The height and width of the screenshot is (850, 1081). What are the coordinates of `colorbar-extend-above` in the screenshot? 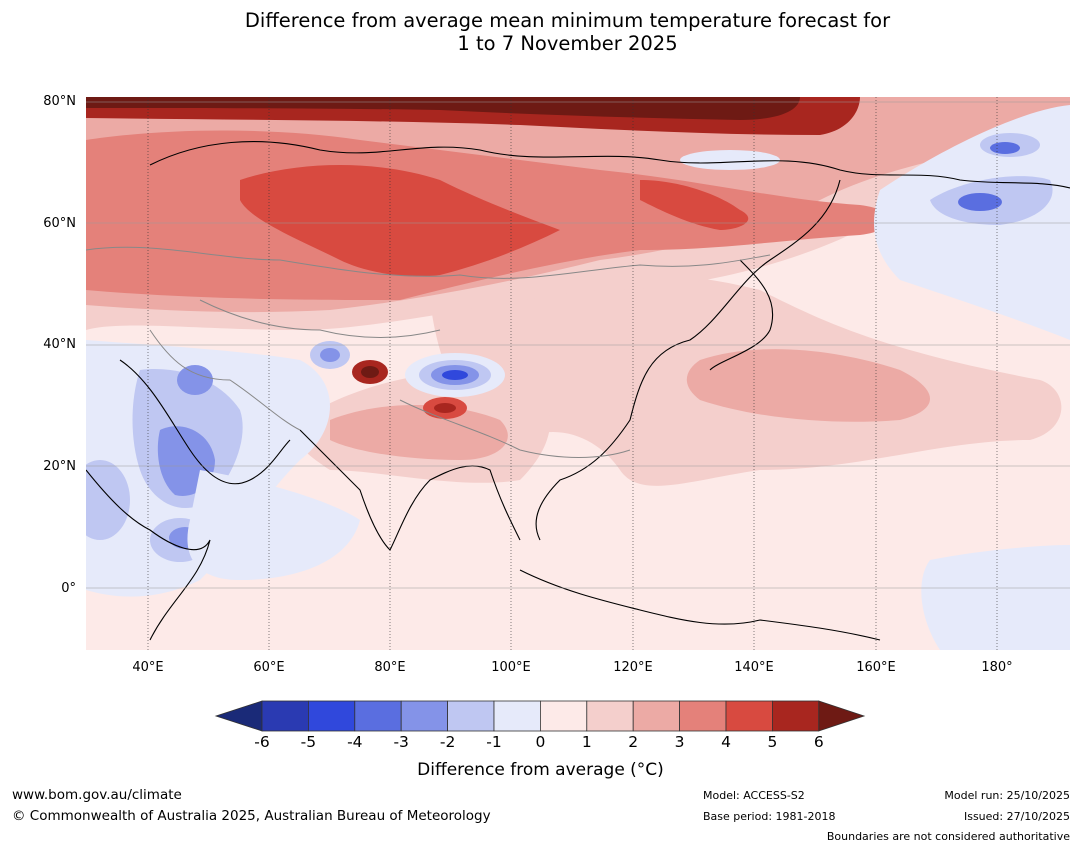 It's located at (842, 716).